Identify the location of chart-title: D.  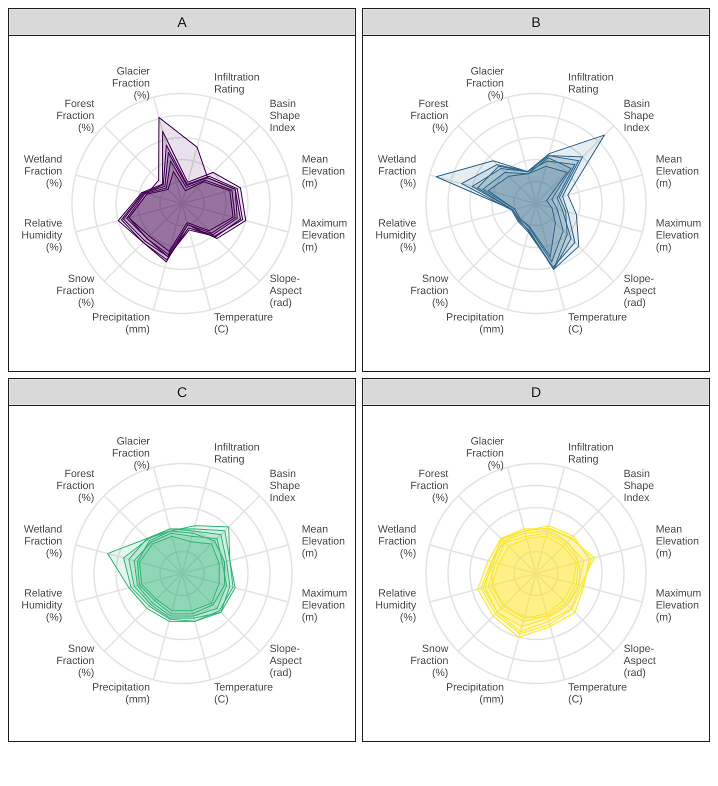
(536, 392).